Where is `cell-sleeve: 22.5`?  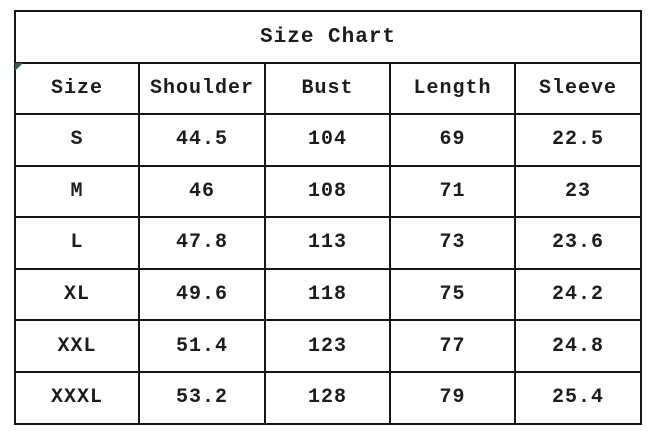 cell-sleeve: 22.5 is located at coordinates (578, 140).